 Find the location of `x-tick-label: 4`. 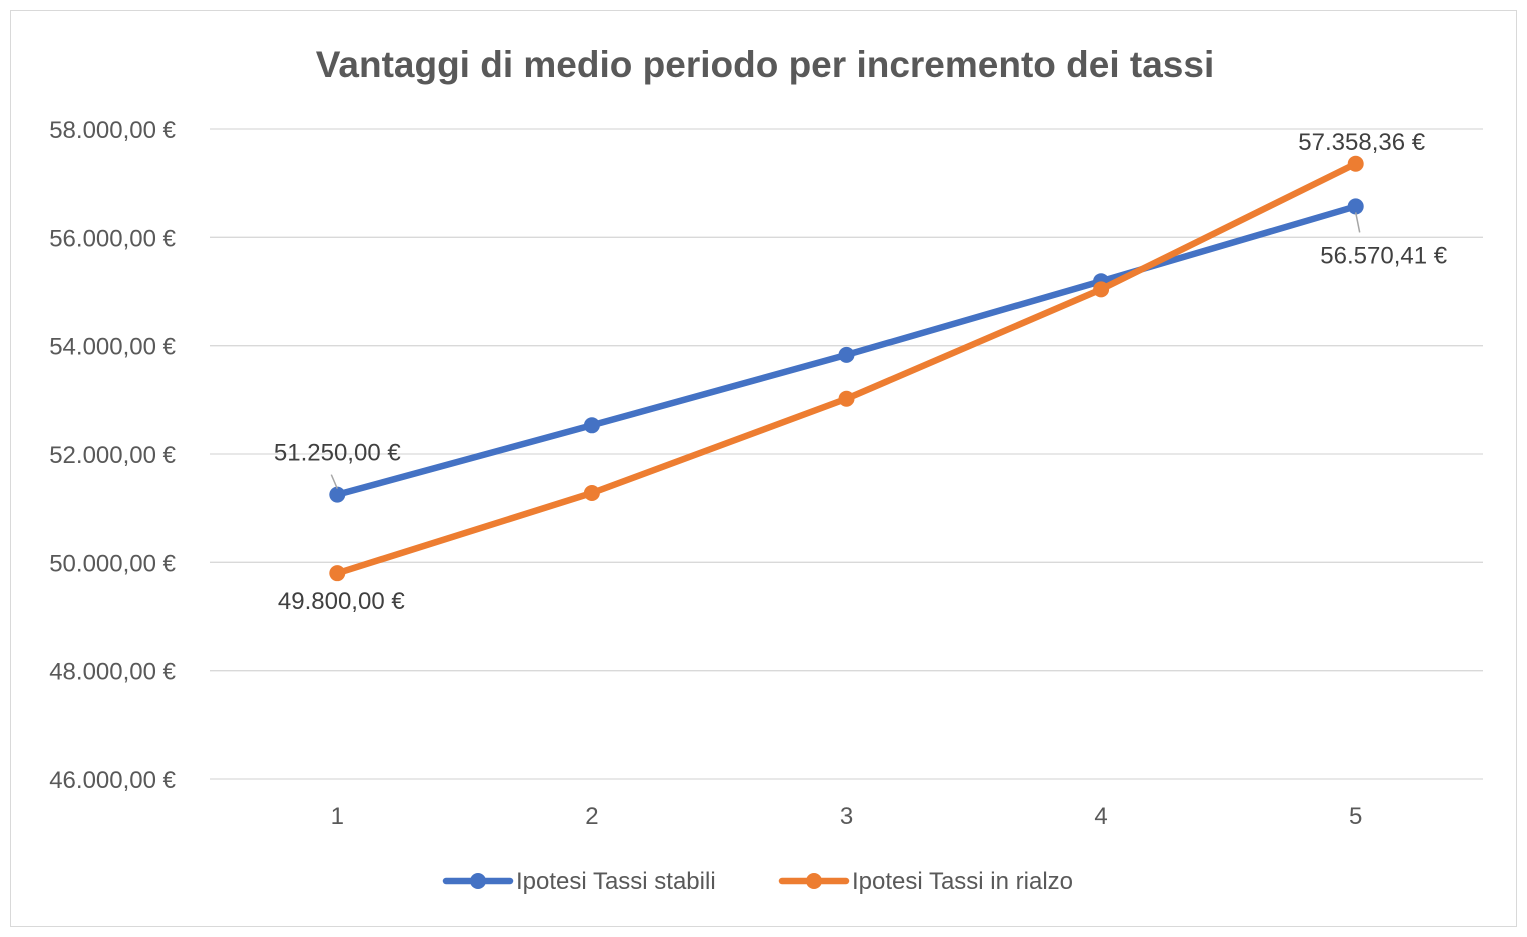

x-tick-label: 4 is located at coordinates (1100, 816).